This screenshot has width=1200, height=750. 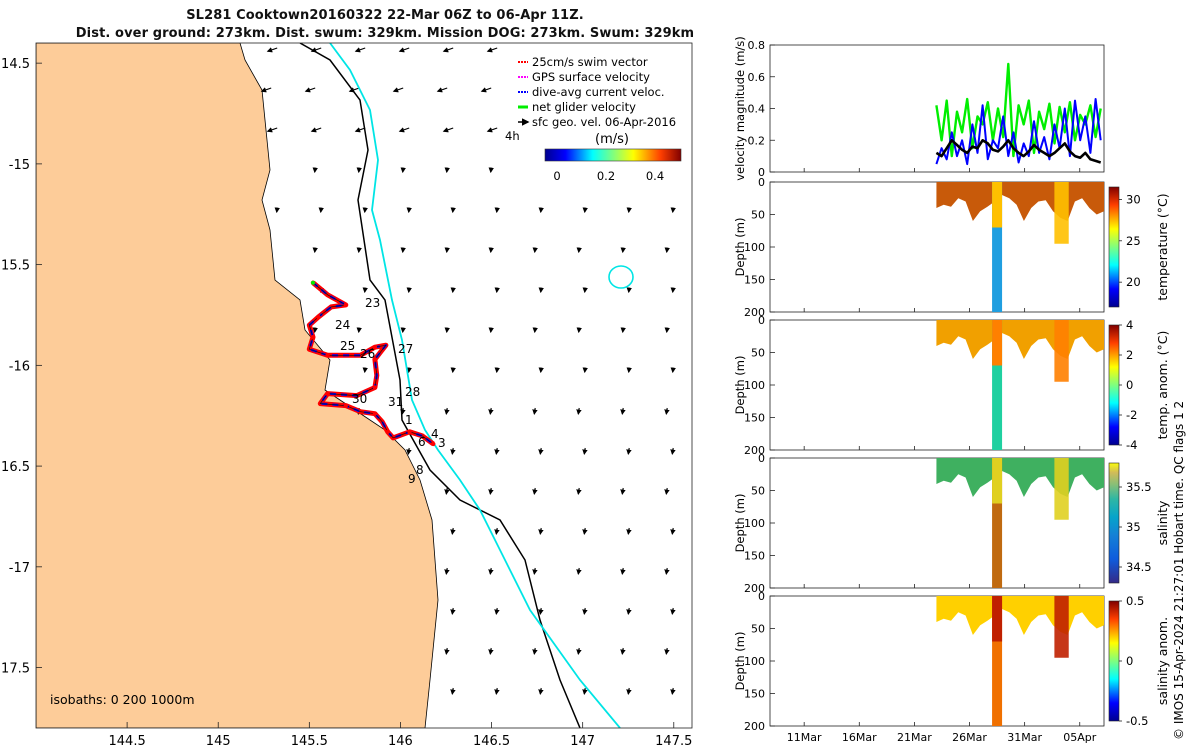 What do you see at coordinates (218, 741) in the screenshot?
I see `map-xtick-label: 145` at bounding box center [218, 741].